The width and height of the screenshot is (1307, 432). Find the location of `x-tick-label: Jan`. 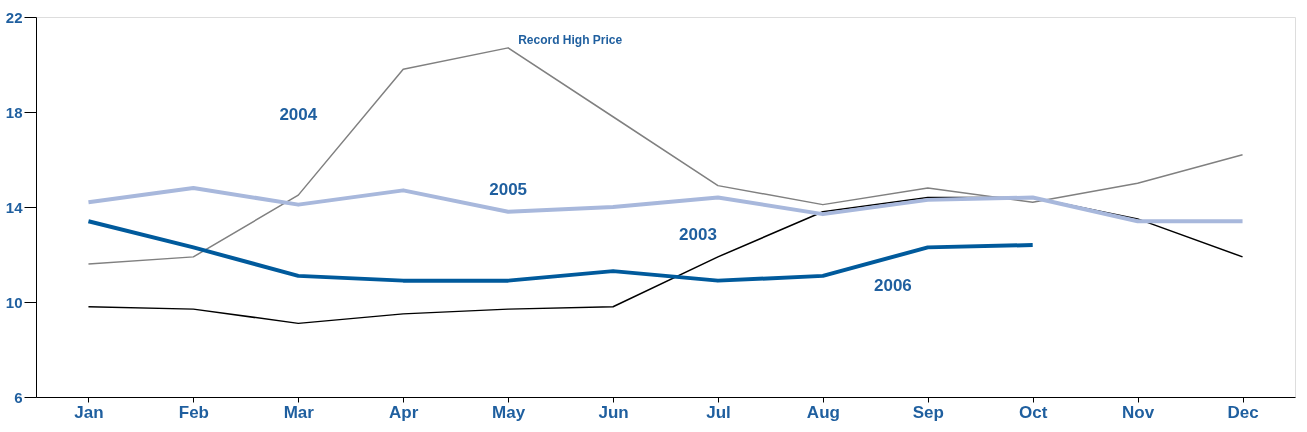

x-tick-label: Jan is located at coordinates (89, 412).